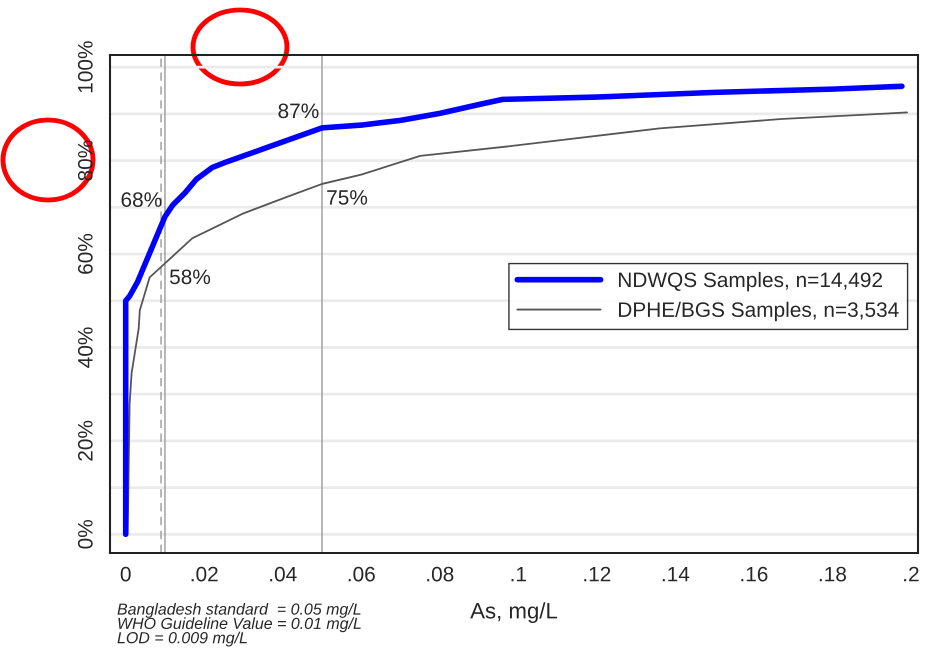 This screenshot has height=664, width=932. What do you see at coordinates (750, 282) in the screenshot?
I see `legend-label: NDWQS Samples, n=14,492` at bounding box center [750, 282].